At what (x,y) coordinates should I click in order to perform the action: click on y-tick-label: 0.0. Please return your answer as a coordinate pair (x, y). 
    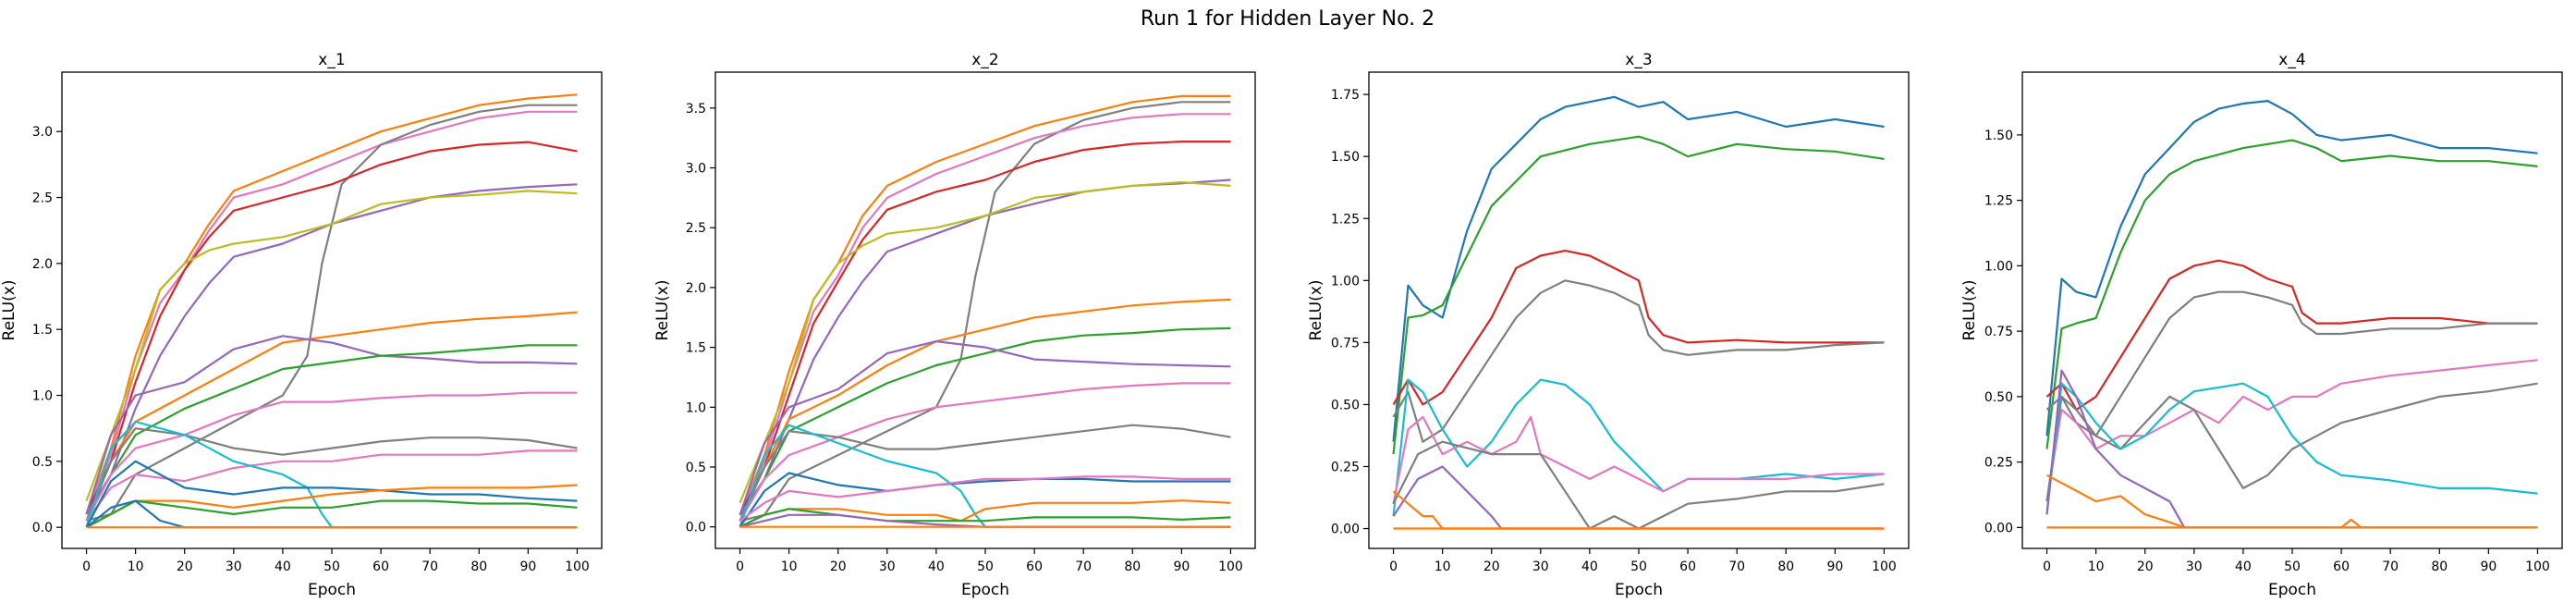
    Looking at the image, I should click on (42, 528).